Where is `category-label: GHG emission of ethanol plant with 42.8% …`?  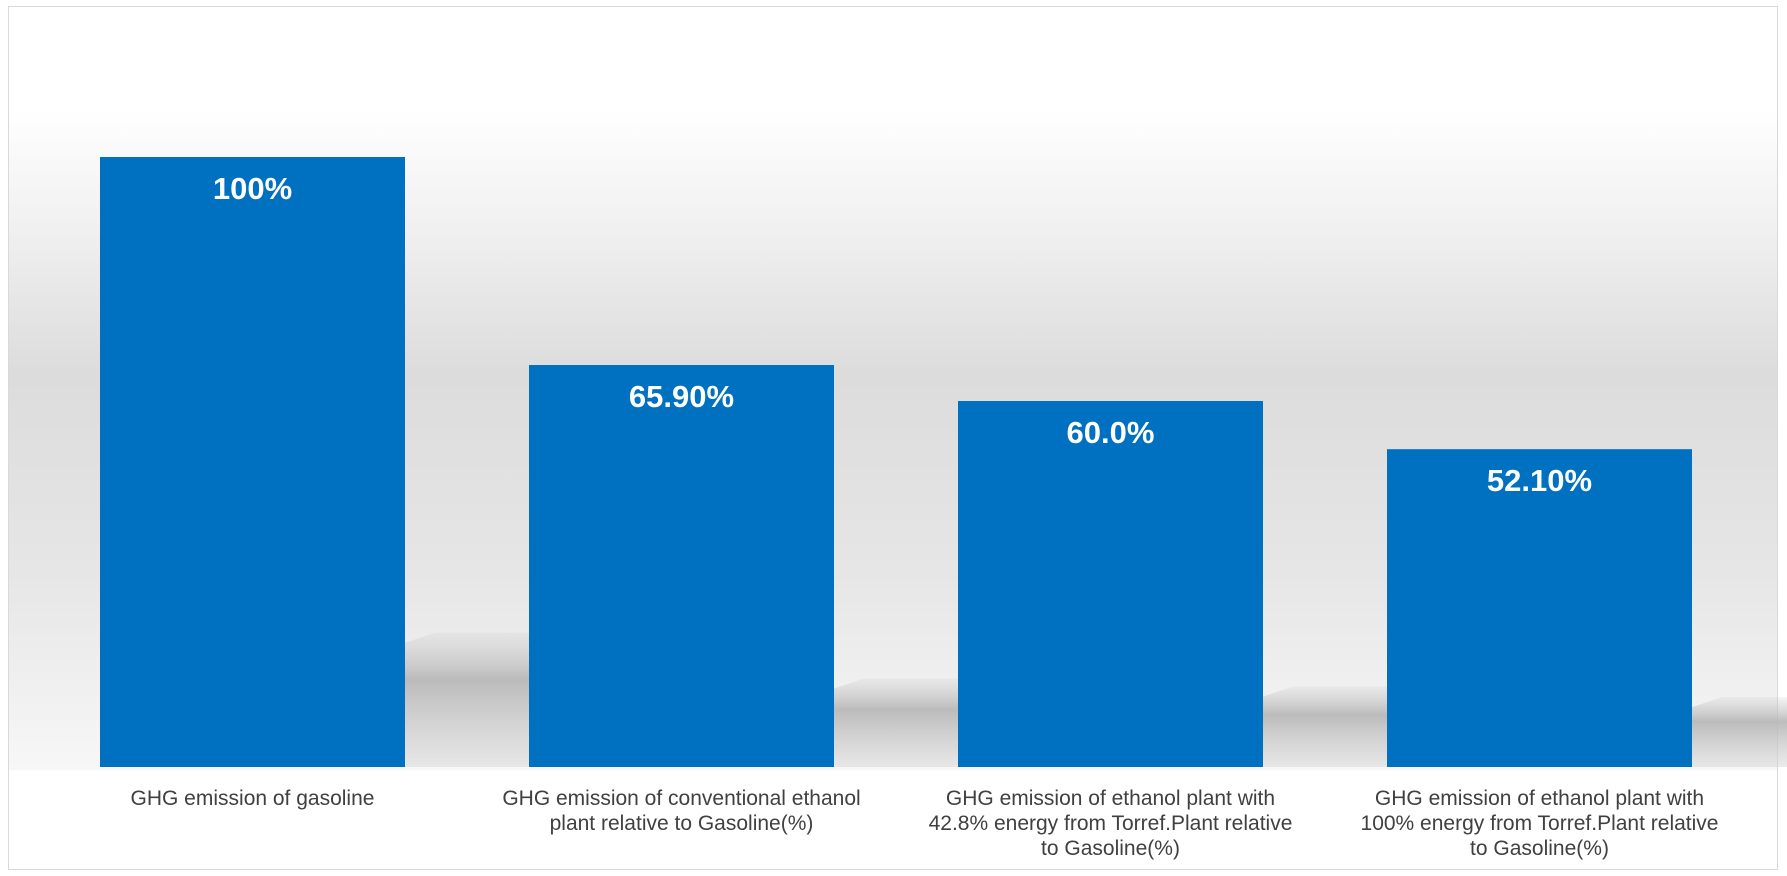 category-label: GHG emission of ethanol plant with 42.8% … is located at coordinates (1111, 823).